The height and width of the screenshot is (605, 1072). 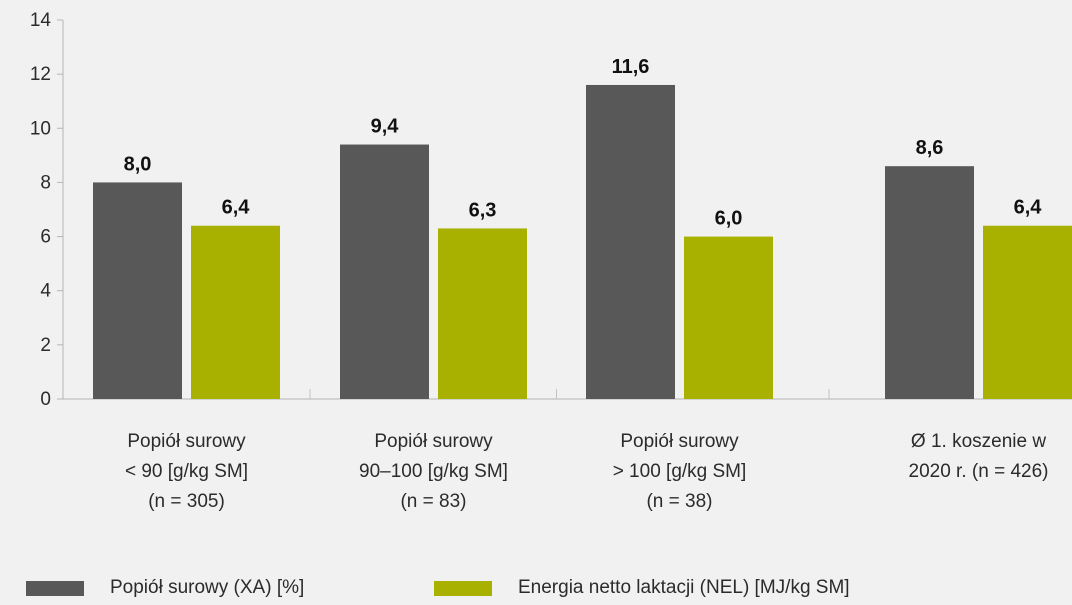 What do you see at coordinates (45, 237) in the screenshot?
I see `y-tick-label: 6` at bounding box center [45, 237].